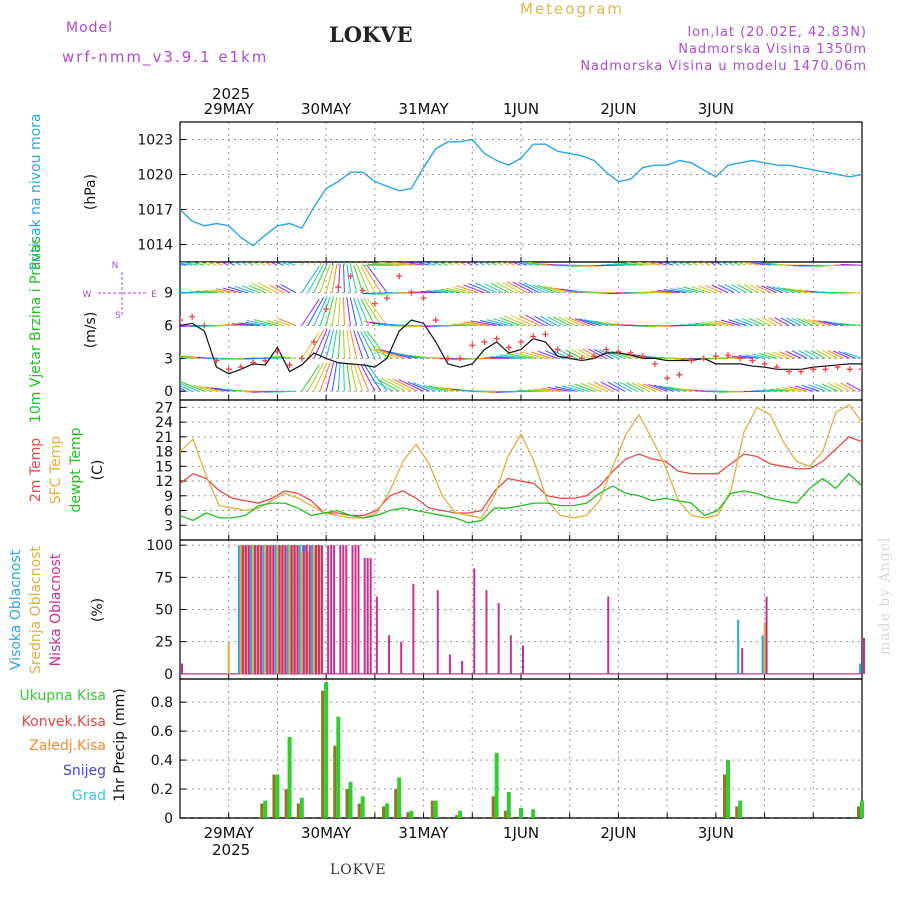  Describe the element at coordinates (64, 722) in the screenshot. I see `precip-legend-label: Konvek.Kisa` at that location.